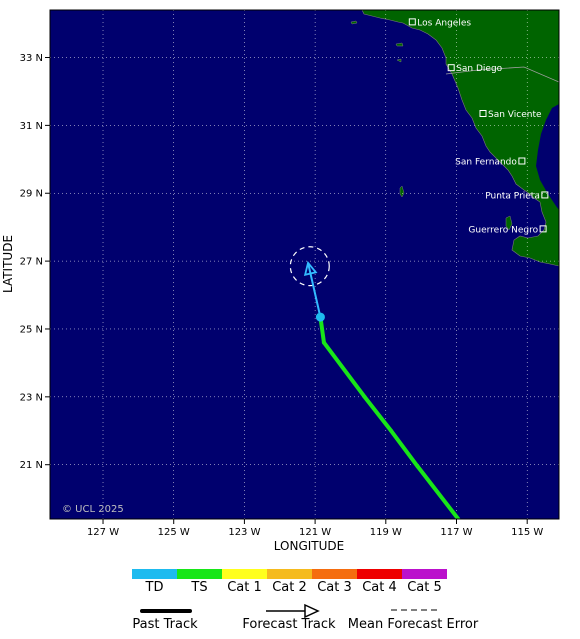 This screenshot has width=580, height=639. Describe the element at coordinates (402, 191) in the screenshot. I see `guadalupe-island` at that location.